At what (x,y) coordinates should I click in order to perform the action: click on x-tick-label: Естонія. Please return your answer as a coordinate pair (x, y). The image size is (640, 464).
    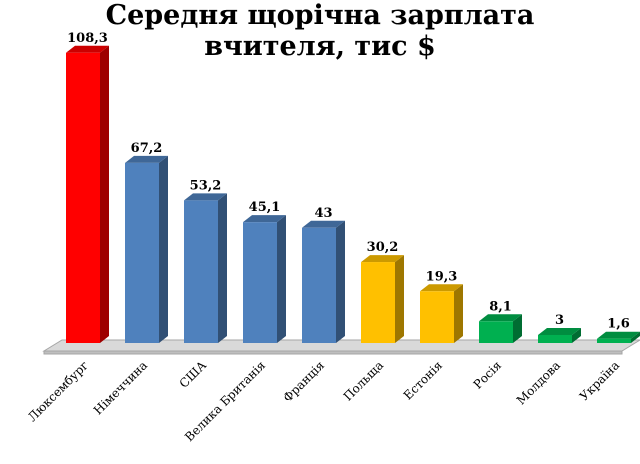
    Looking at the image, I should click on (423, 380).